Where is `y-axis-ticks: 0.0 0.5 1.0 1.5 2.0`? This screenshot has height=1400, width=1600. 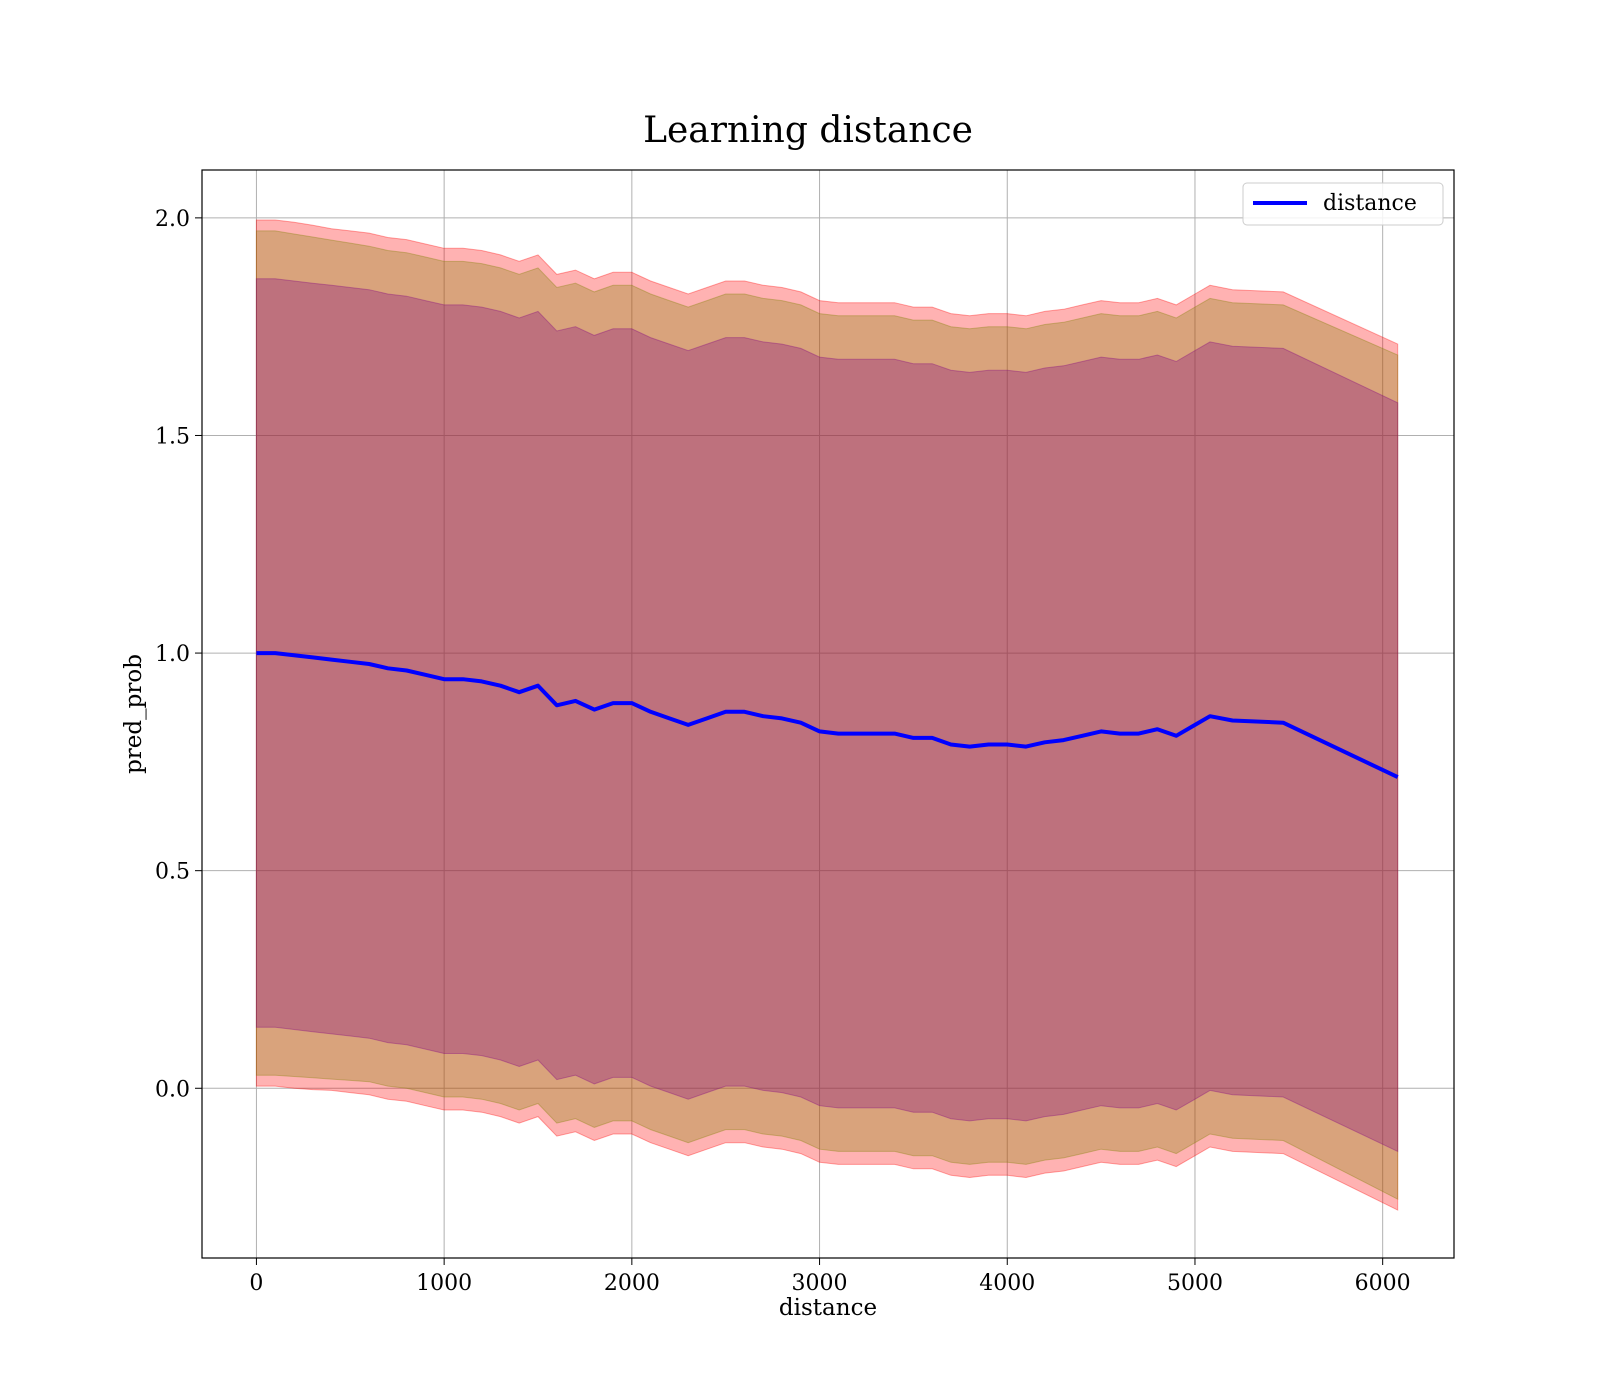 y-axis-ticks: 0.0 0.5 1.0 1.5 2.0 is located at coordinates (178, 654).